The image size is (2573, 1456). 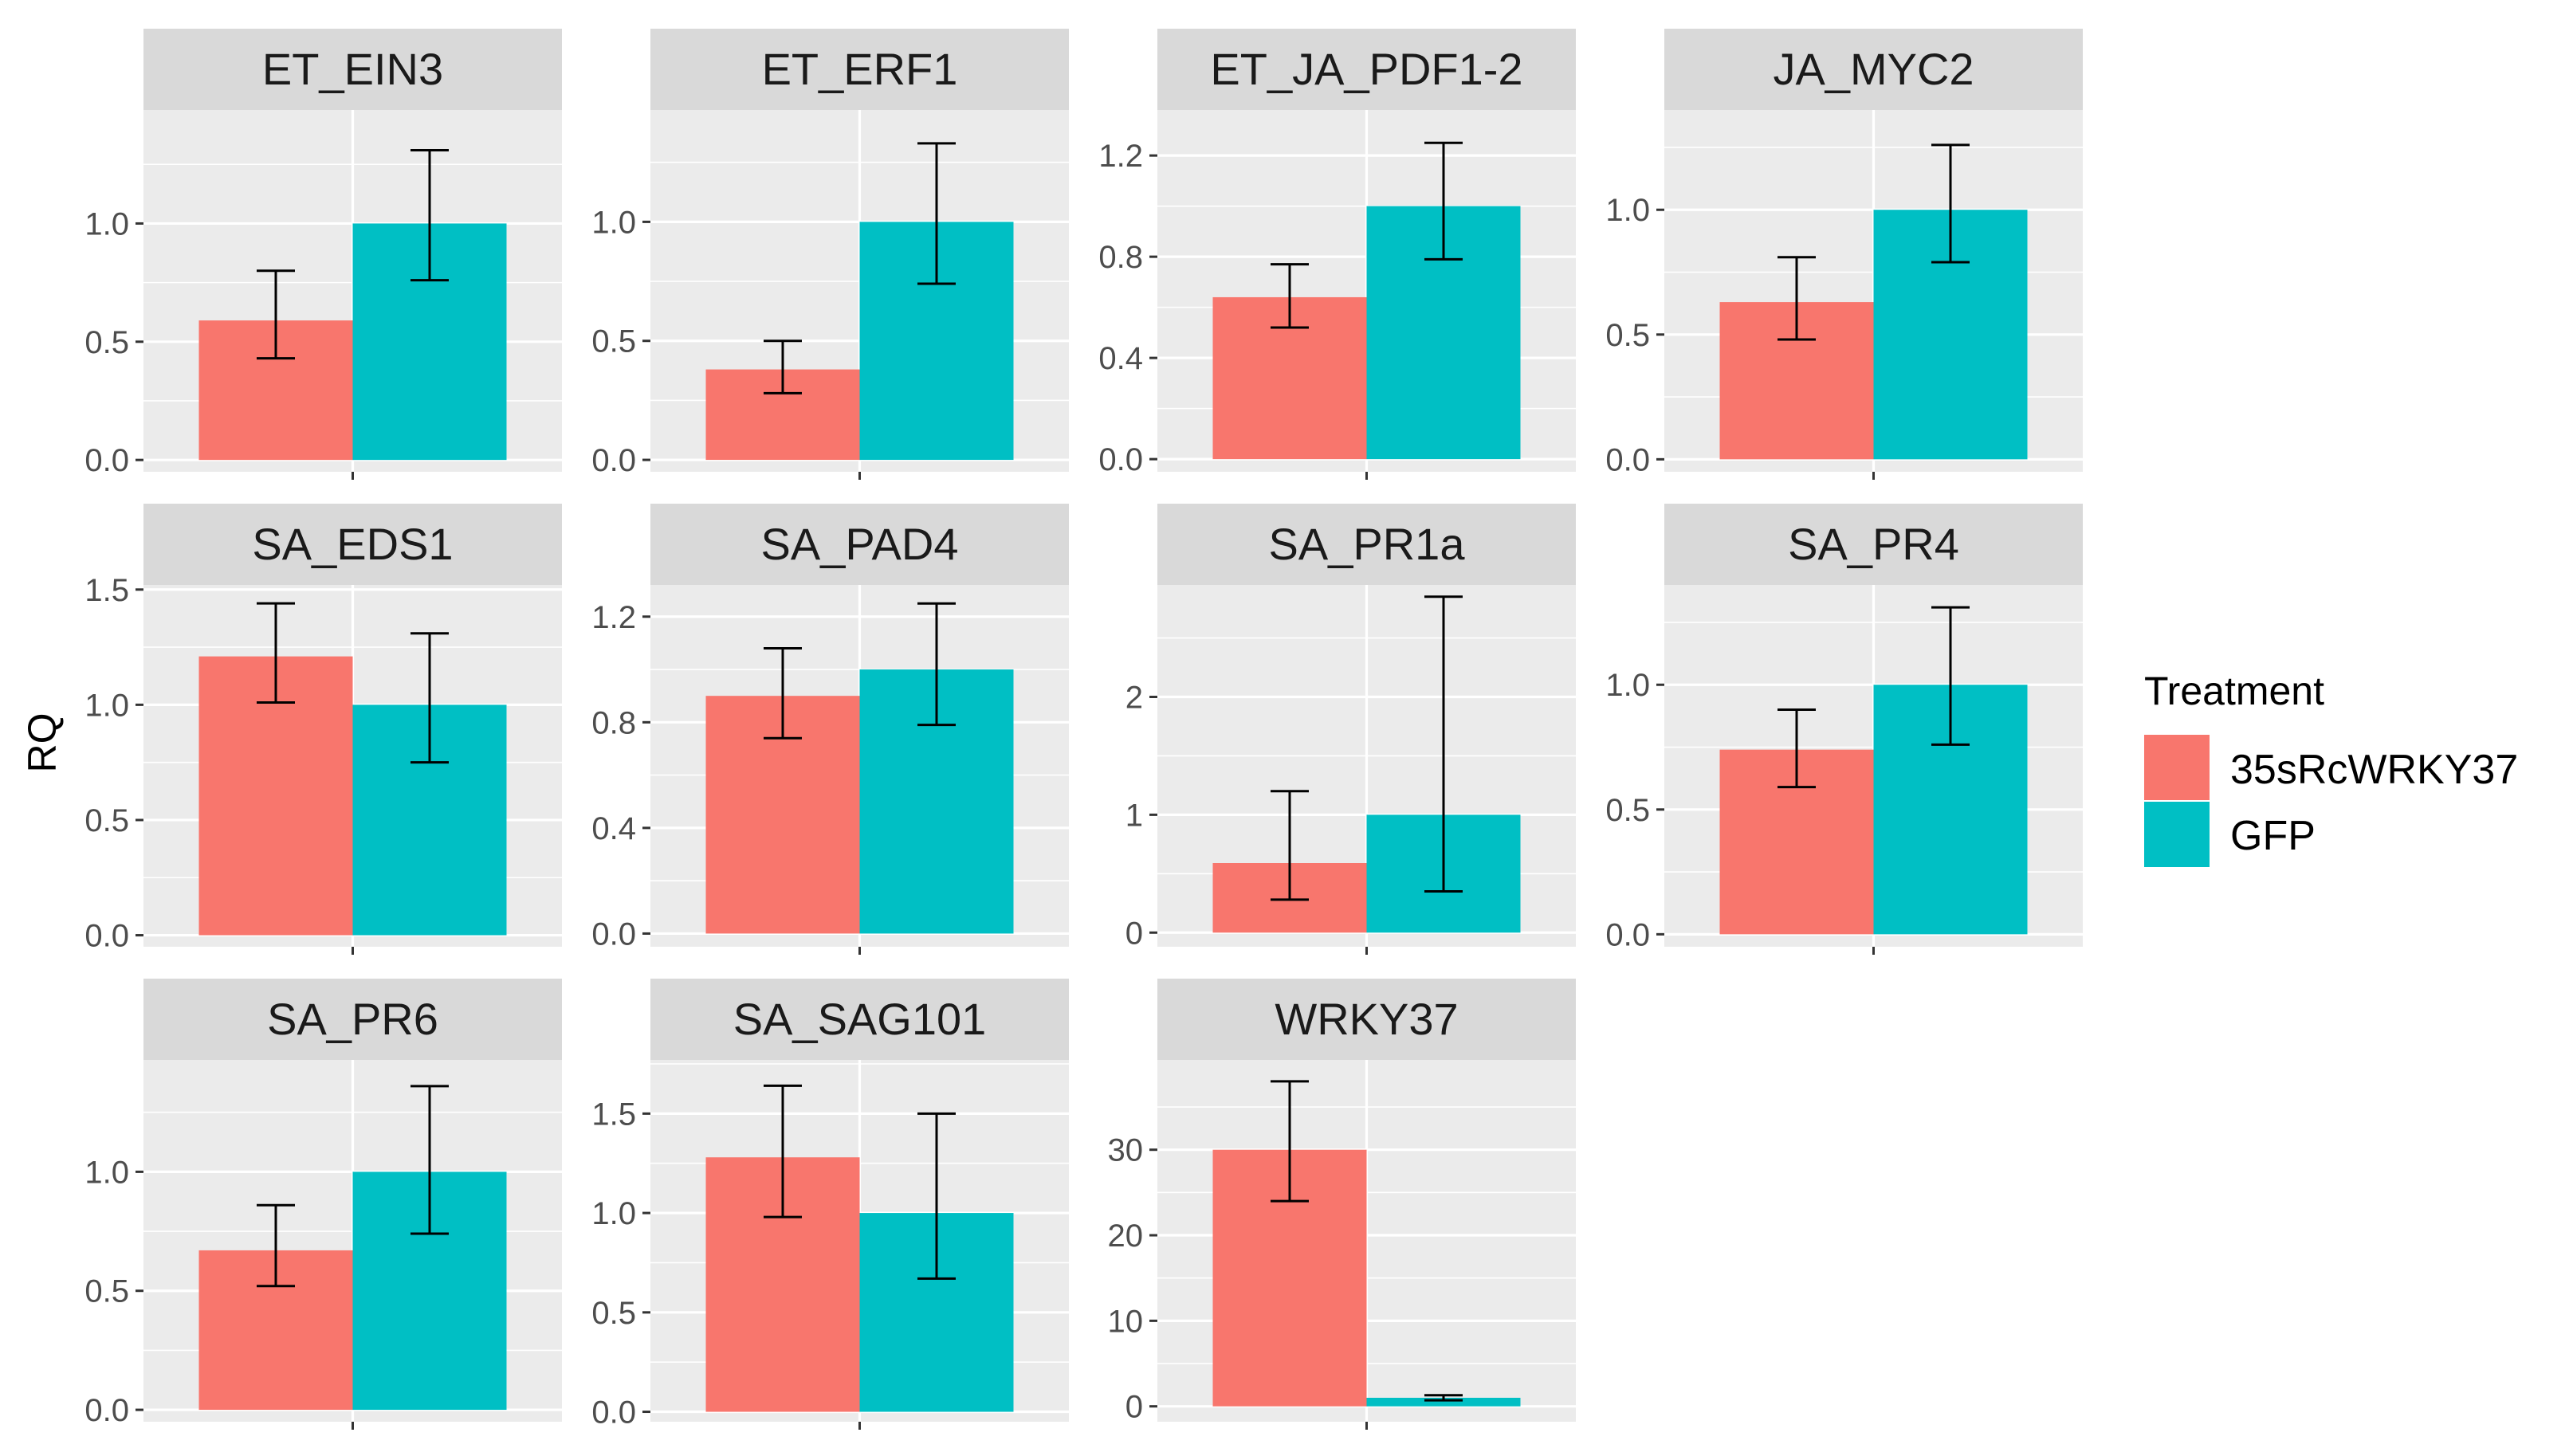 I want to click on strip-title-et-ja-pdf1-2: ET_JA_PDF1-2, so click(x=1366, y=69).